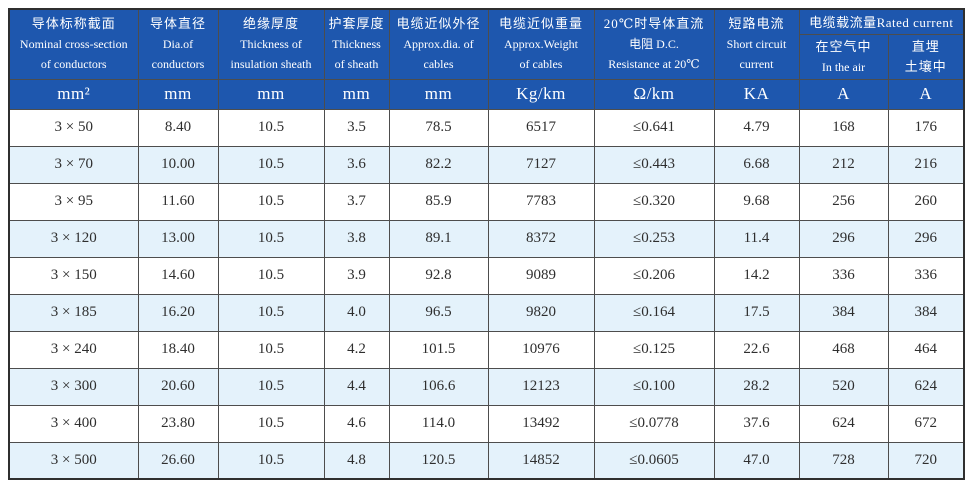 The height and width of the screenshot is (483, 971). I want to click on header-line-en: Resistance at 20℃, so click(654, 64).